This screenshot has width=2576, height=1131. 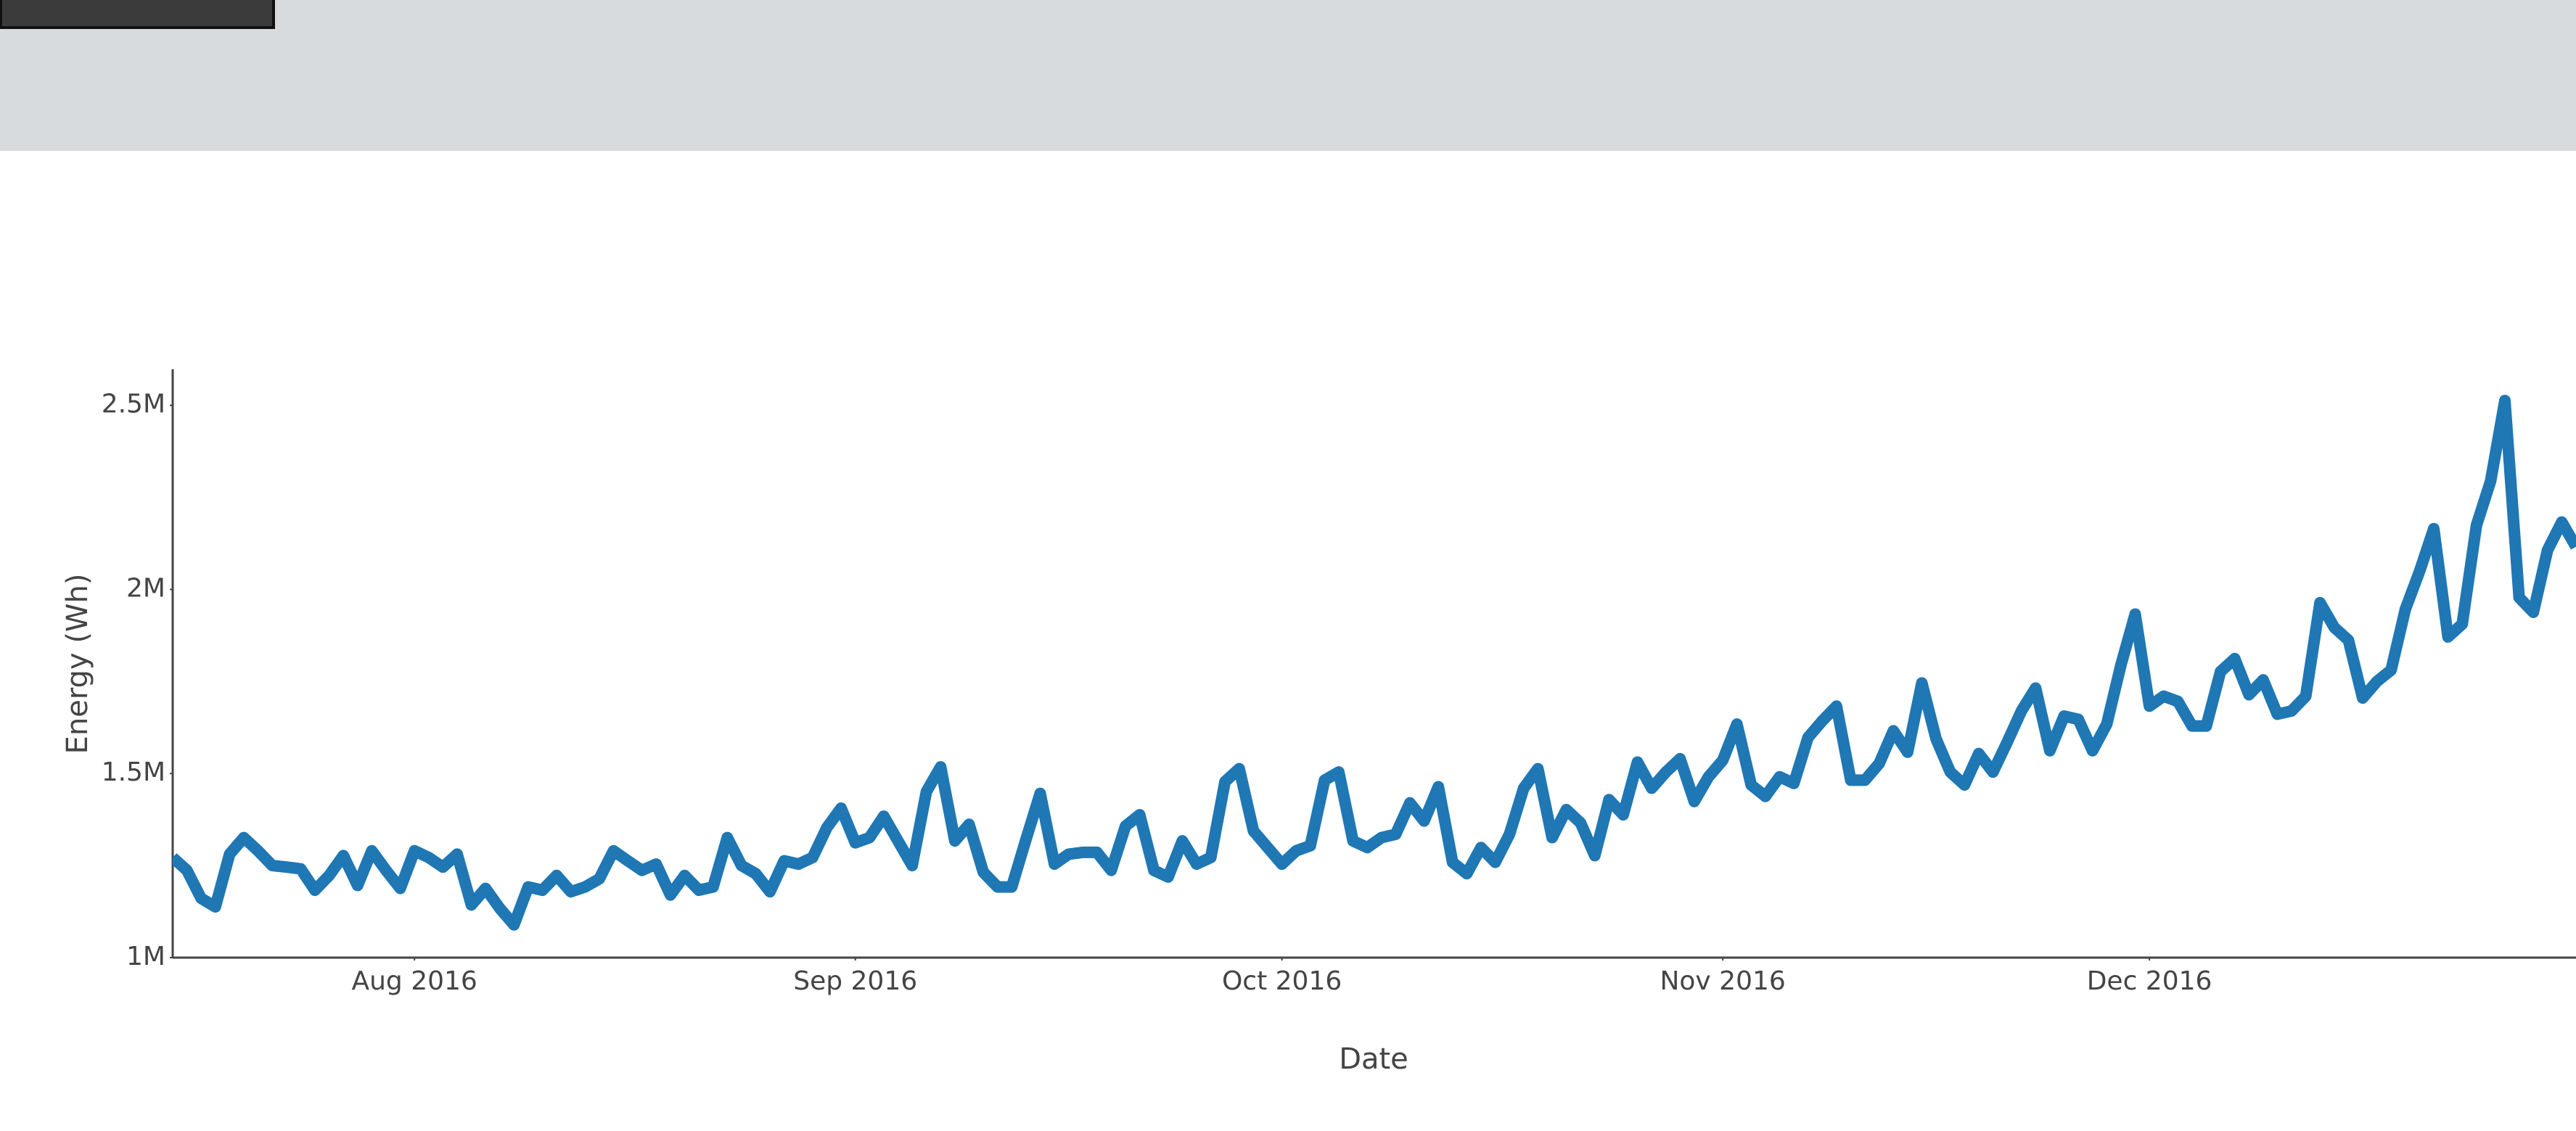 I want to click on y-axis-title: Energy (Wh), so click(x=77, y=664).